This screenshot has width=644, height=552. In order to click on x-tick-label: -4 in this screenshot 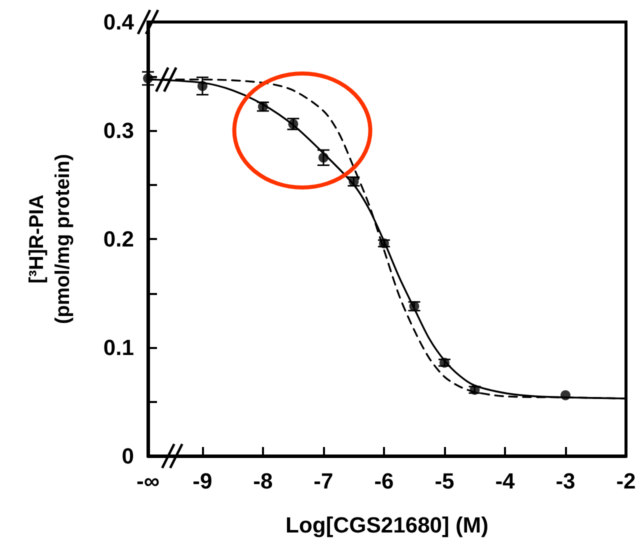, I will do `click(505, 481)`.